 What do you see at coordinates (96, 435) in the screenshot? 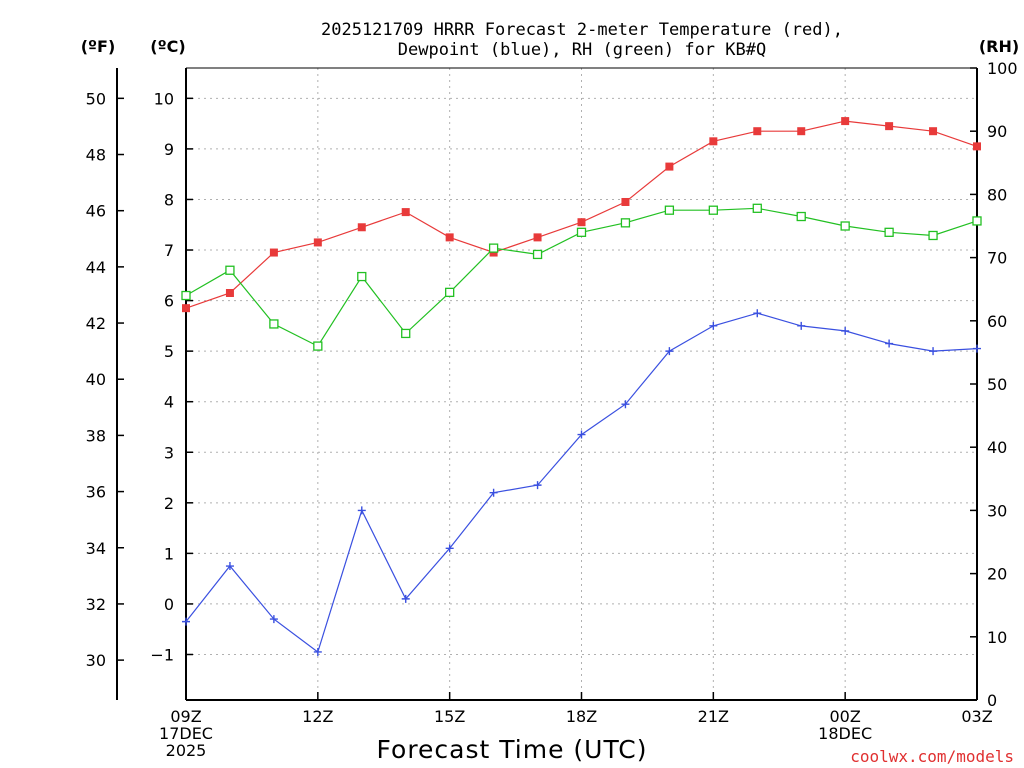
I see `fahrenheit-tick-label: 38` at bounding box center [96, 435].